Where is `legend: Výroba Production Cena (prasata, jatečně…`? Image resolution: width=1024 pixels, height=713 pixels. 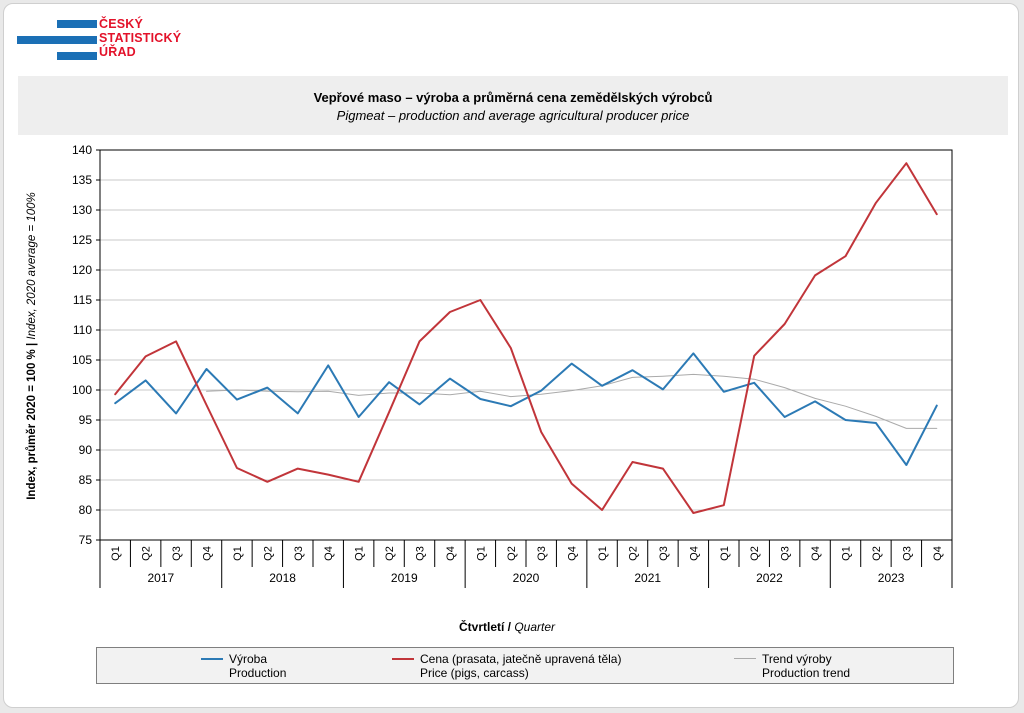 legend: Výroba Production Cena (prasata, jatečně… is located at coordinates (525, 665).